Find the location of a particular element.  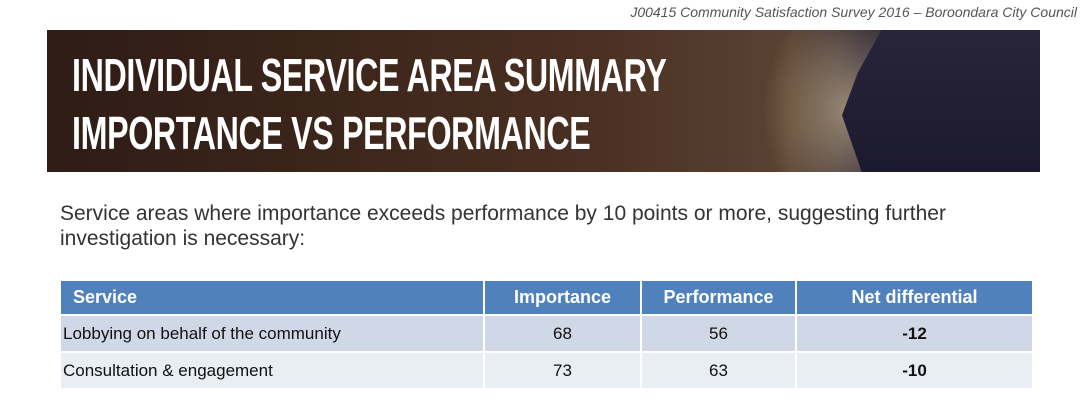

table-row: Consultation & engagement 73 63 -10 is located at coordinates (546, 370).